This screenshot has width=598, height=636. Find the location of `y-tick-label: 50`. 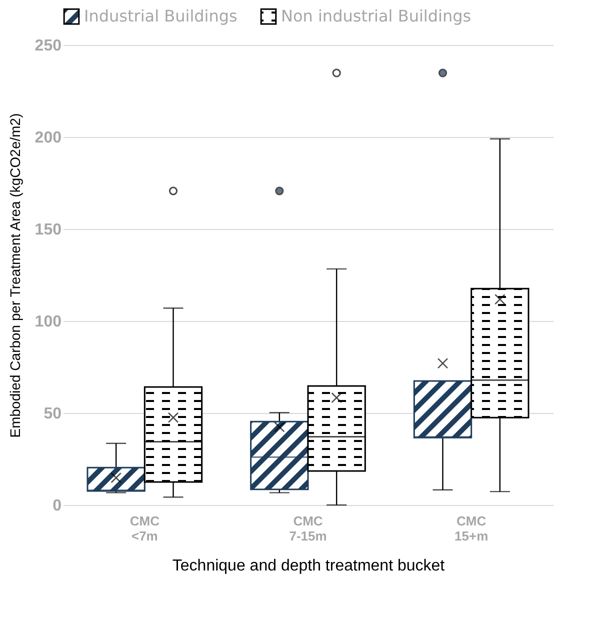

y-tick-label: 50 is located at coordinates (53, 414).